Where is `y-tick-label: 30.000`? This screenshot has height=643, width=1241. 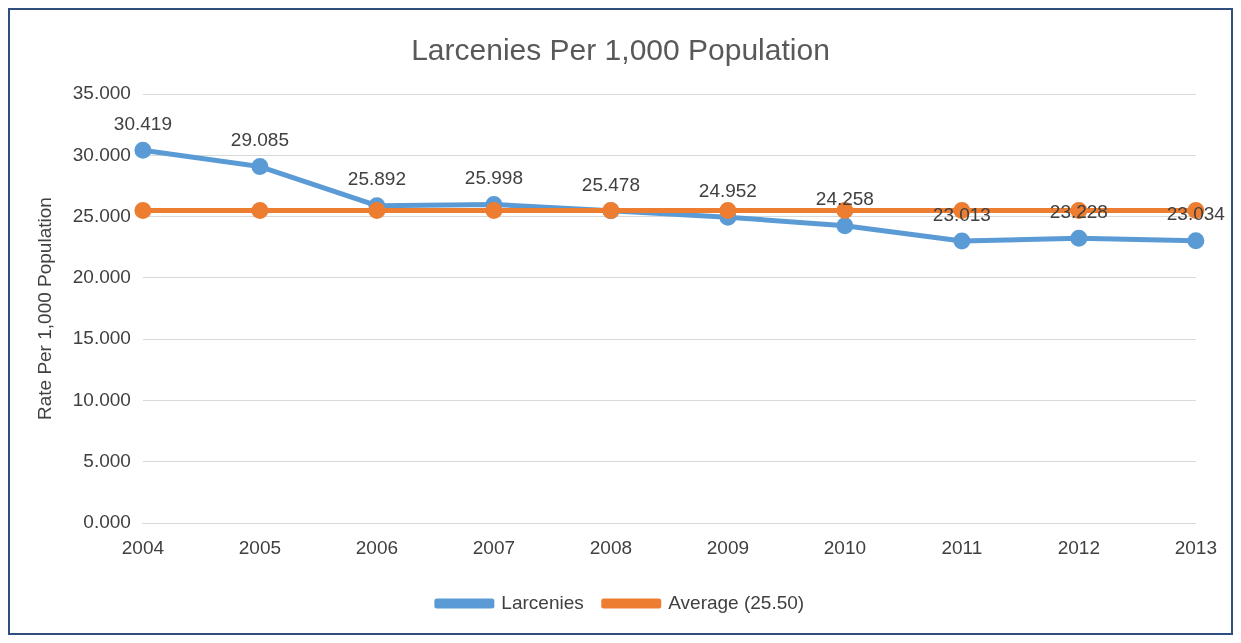 y-tick-label: 30.000 is located at coordinates (101, 154).